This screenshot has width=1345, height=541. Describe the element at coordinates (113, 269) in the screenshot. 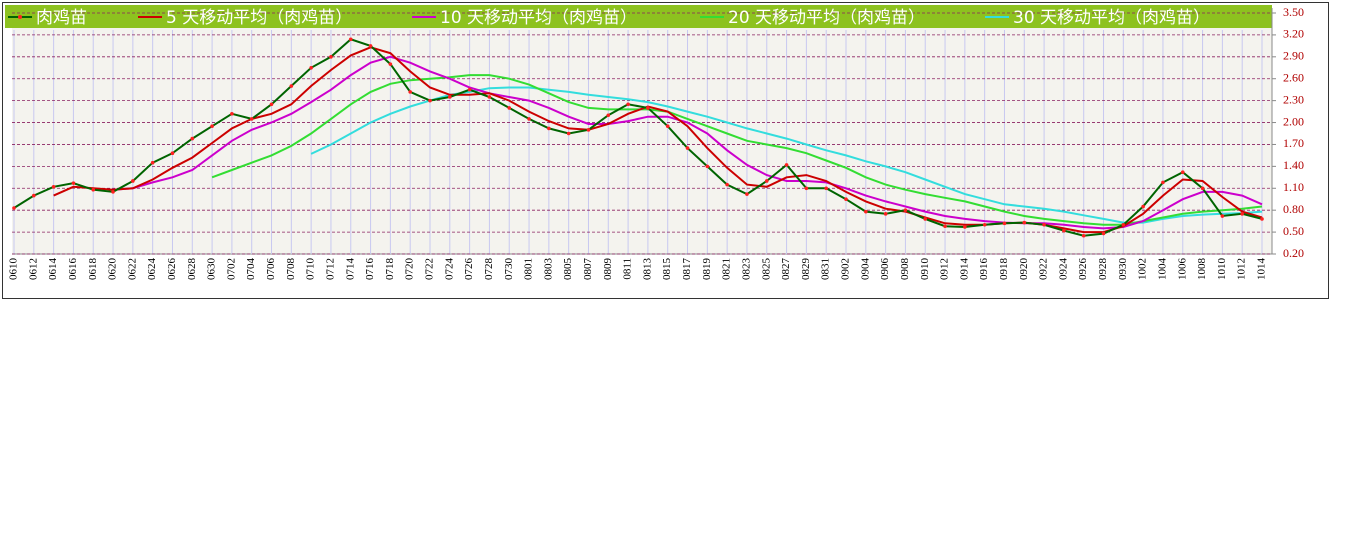

I see `x-tick-label: 0620` at that location.